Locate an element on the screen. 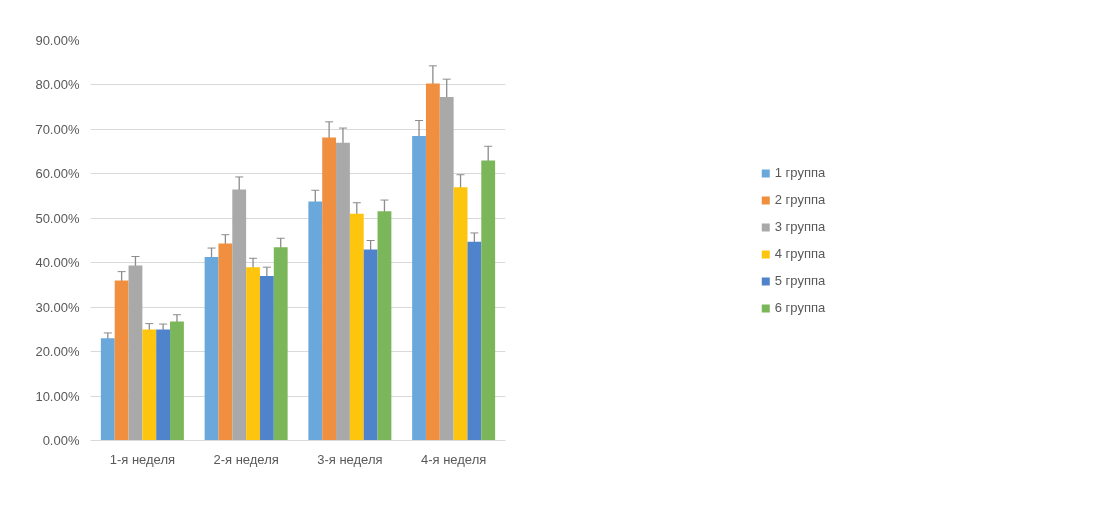 The image size is (1094, 512). legend-label: 1 группа is located at coordinates (800, 172).